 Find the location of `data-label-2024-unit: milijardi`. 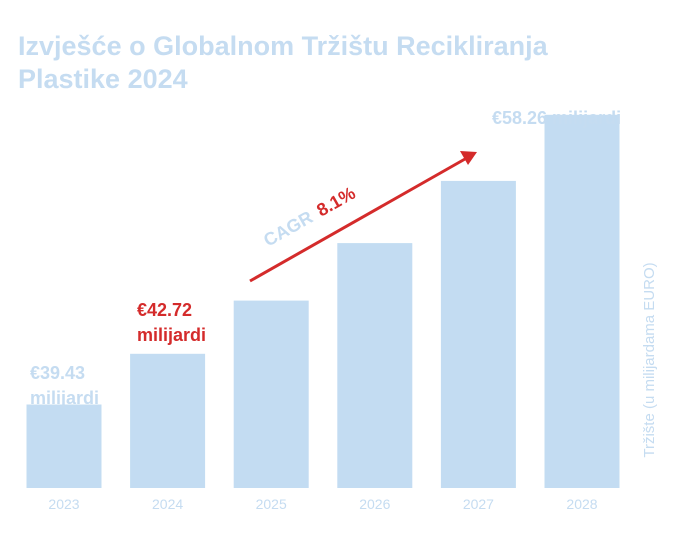

data-label-2024-unit: milijardi is located at coordinates (171, 335).